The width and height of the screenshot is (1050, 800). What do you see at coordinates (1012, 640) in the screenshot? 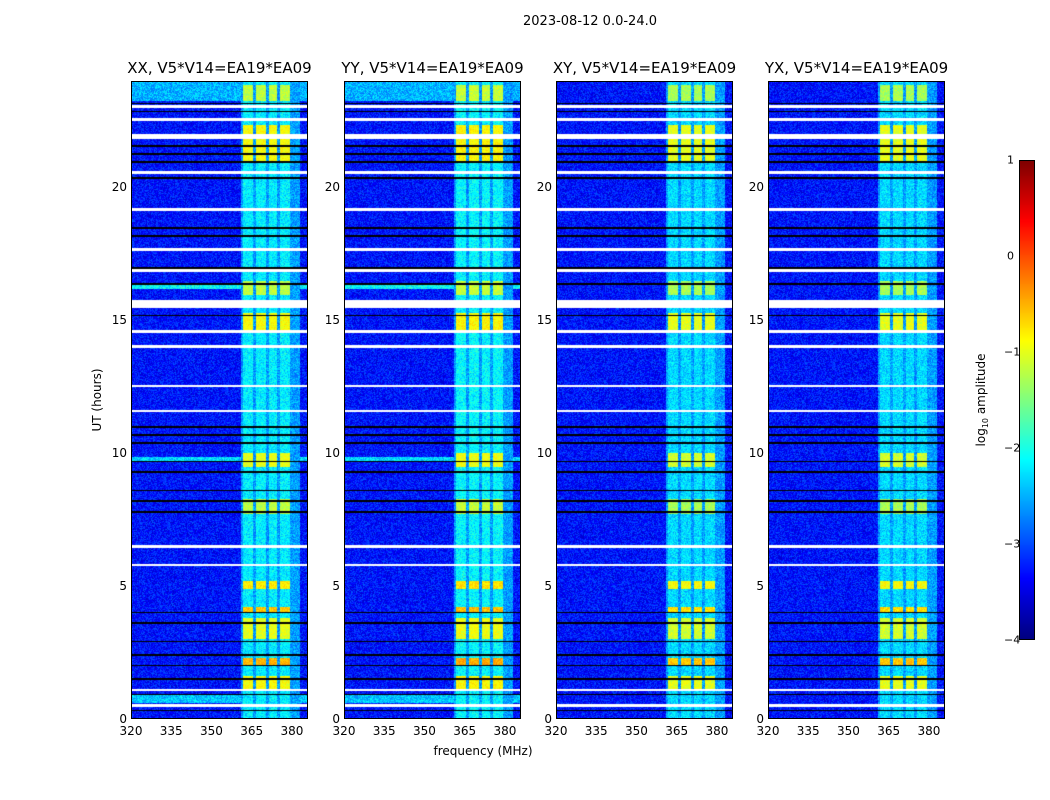
I see `colorbar-tick-label: −4` at bounding box center [1012, 640].